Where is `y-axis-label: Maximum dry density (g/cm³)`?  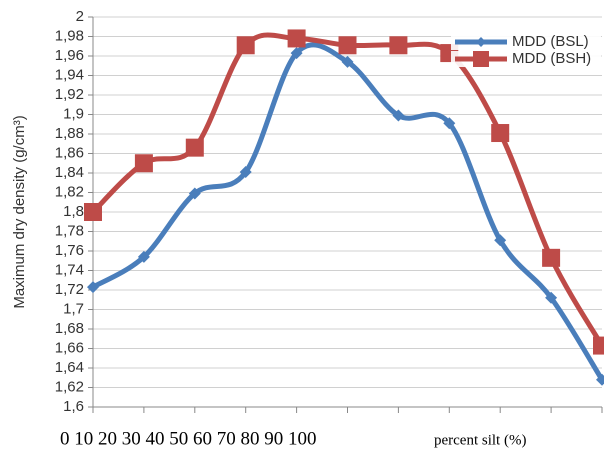 y-axis-label: Maximum dry density (g/cm³) is located at coordinates (19, 211).